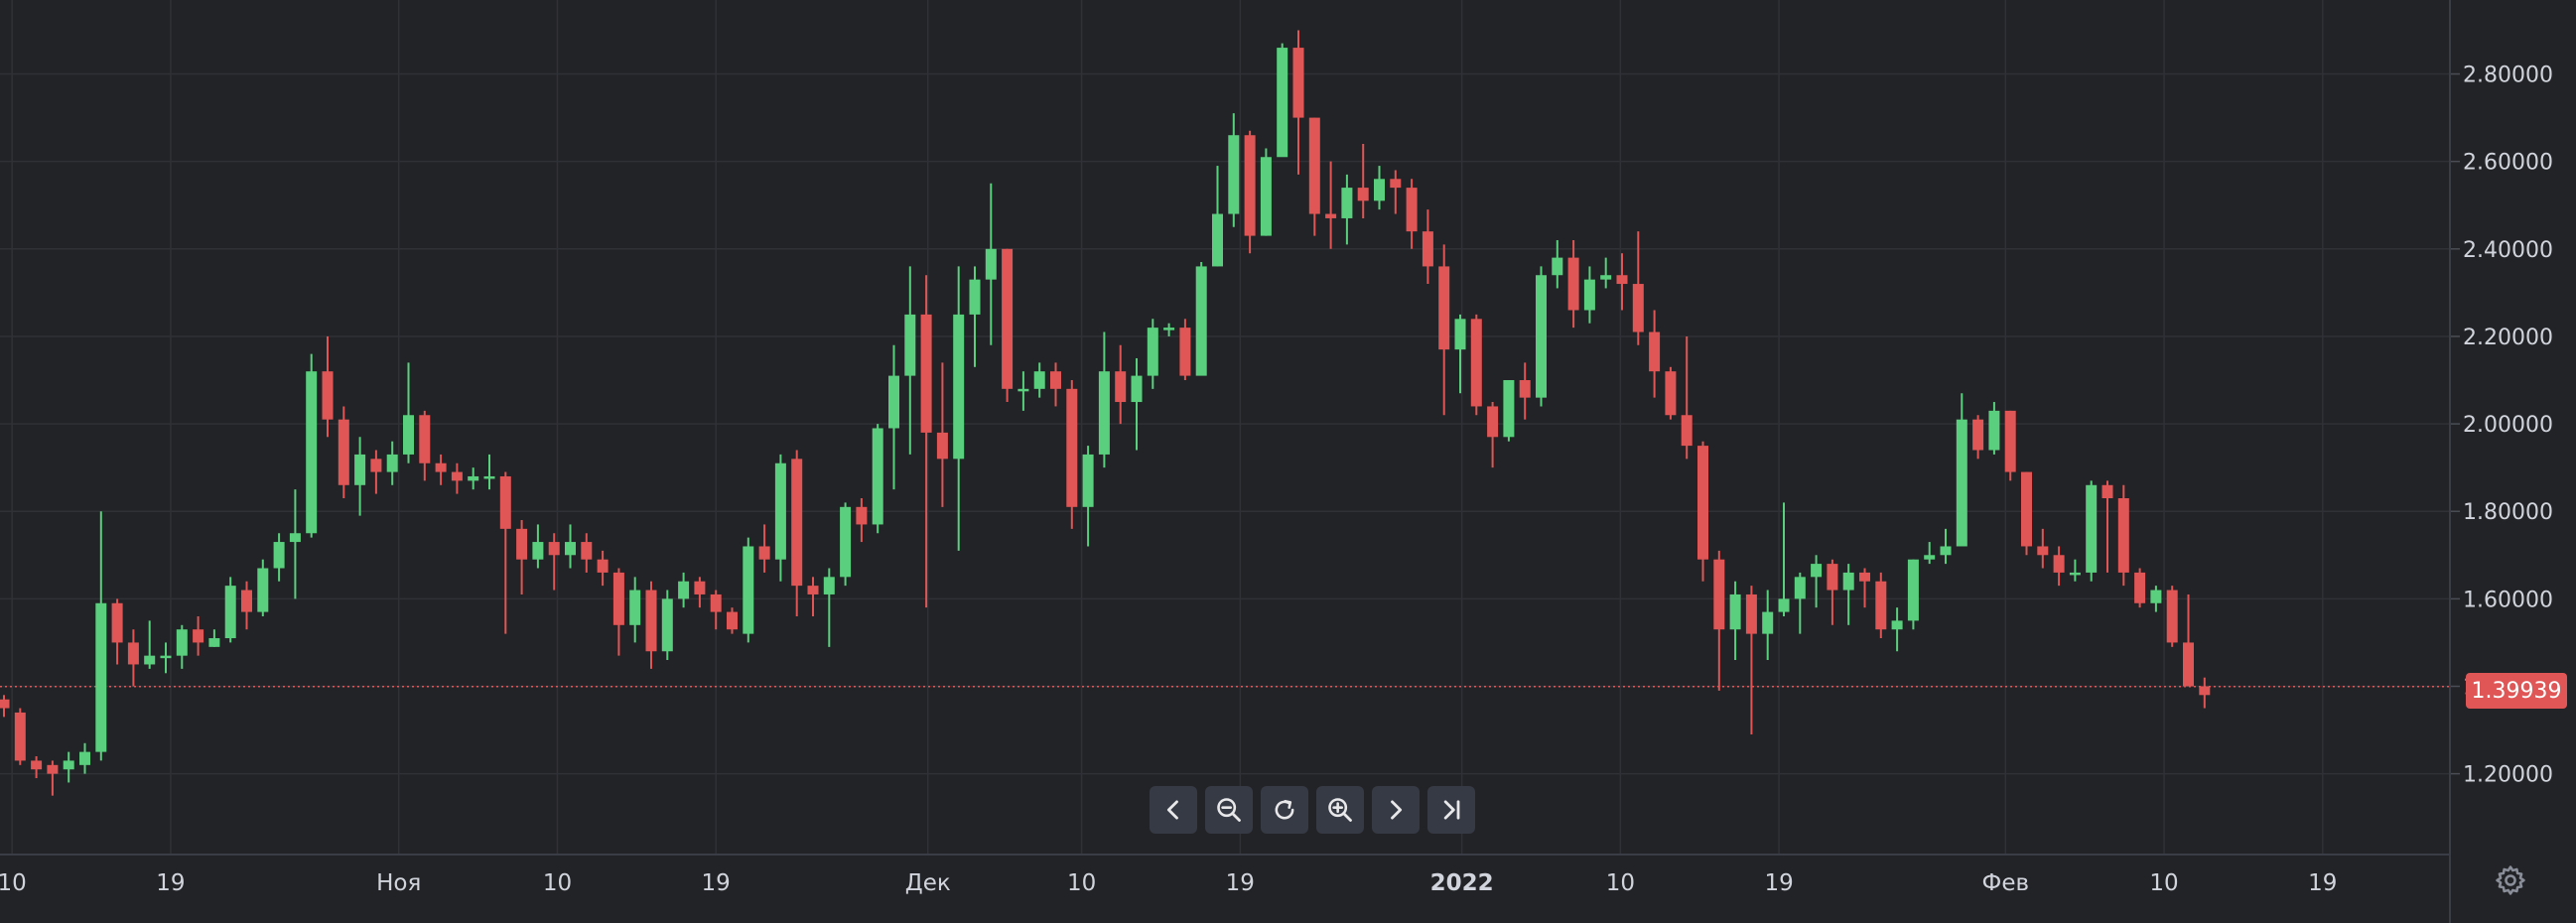 The image size is (2576, 923). Describe the element at coordinates (1229, 810) in the screenshot. I see `zoom-out-button` at that location.